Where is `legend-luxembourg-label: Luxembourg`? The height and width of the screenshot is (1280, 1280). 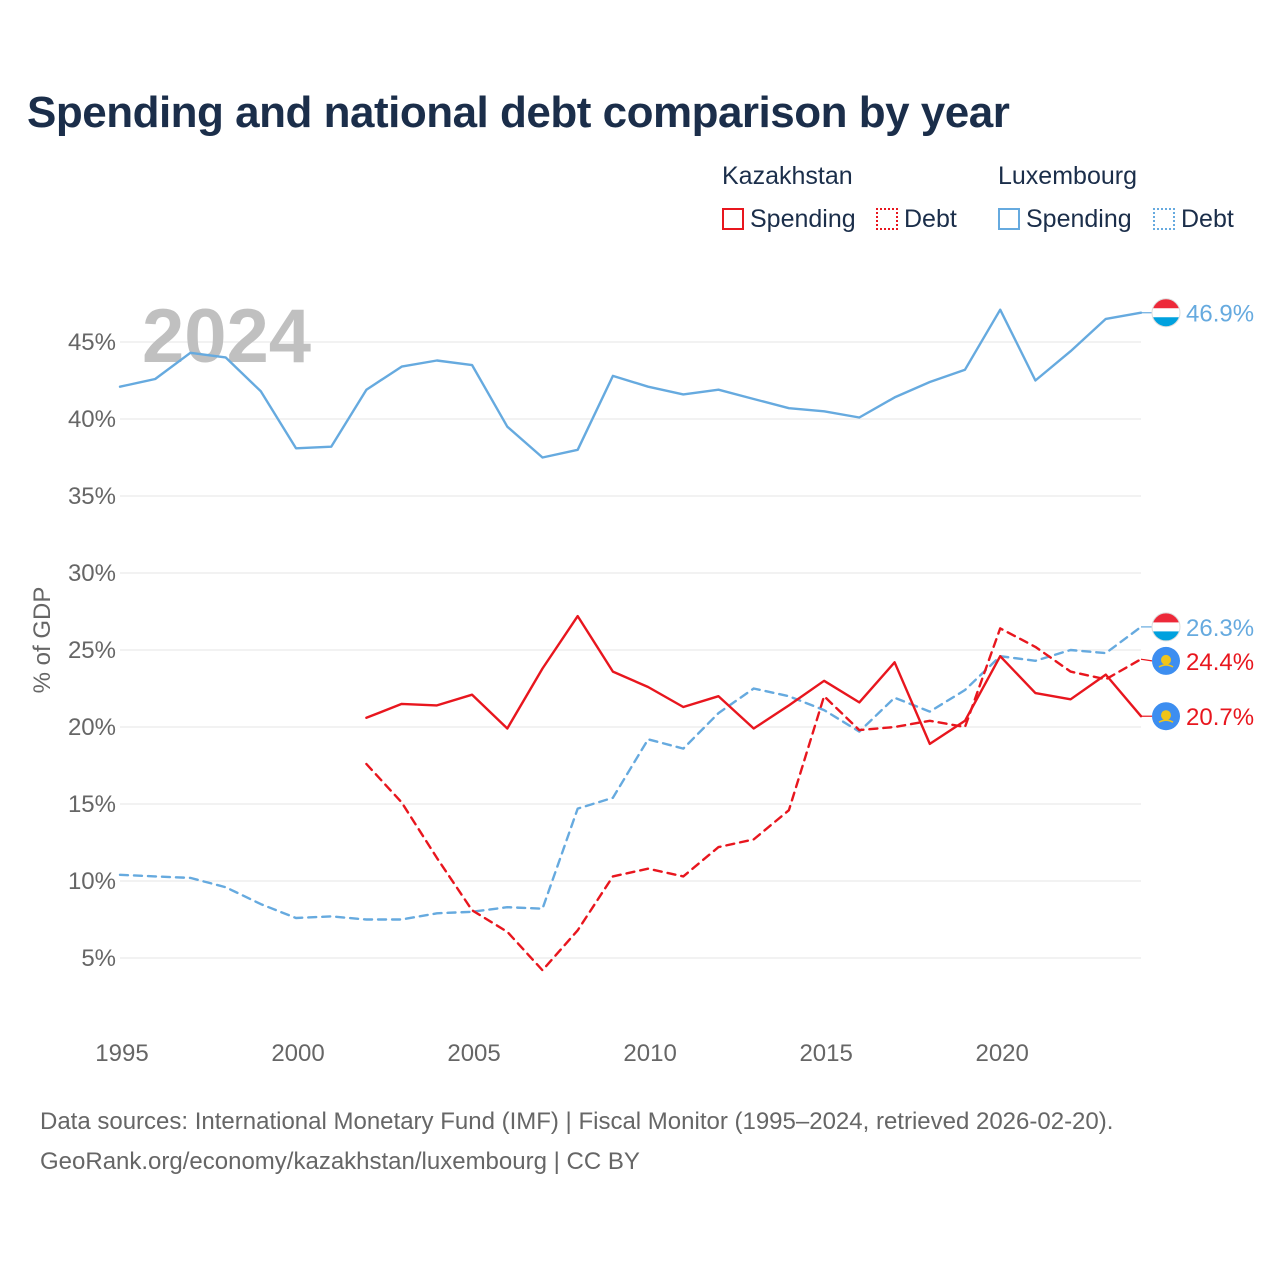 legend-luxembourg-label: Luxembourg is located at coordinates (1067, 176).